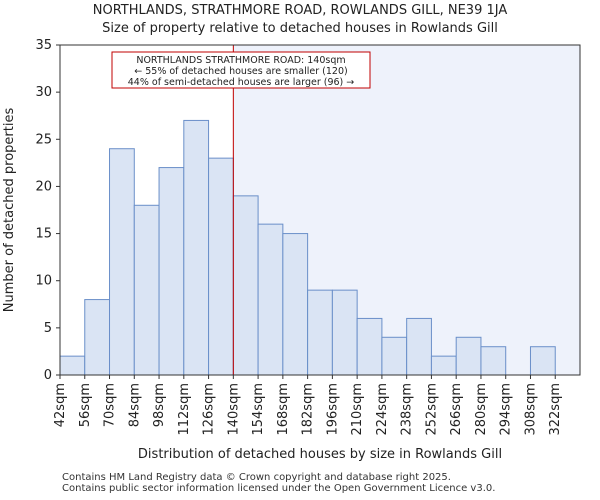  Describe the element at coordinates (221, 266) in the screenshot. I see `bar-126sqm` at that location.